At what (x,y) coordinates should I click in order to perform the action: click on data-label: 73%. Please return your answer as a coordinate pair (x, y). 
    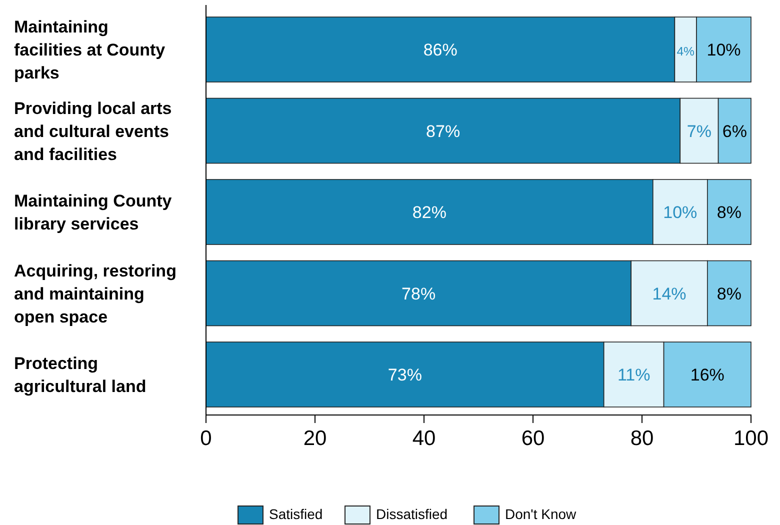
    Looking at the image, I should click on (405, 375).